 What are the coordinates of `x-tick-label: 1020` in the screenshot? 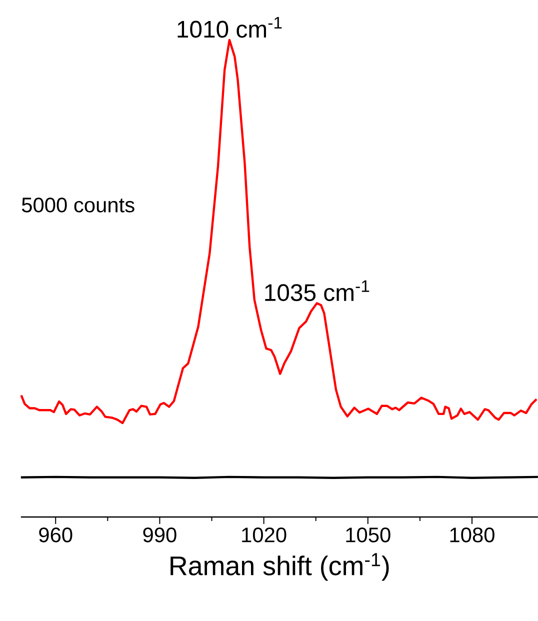 It's located at (264, 535).